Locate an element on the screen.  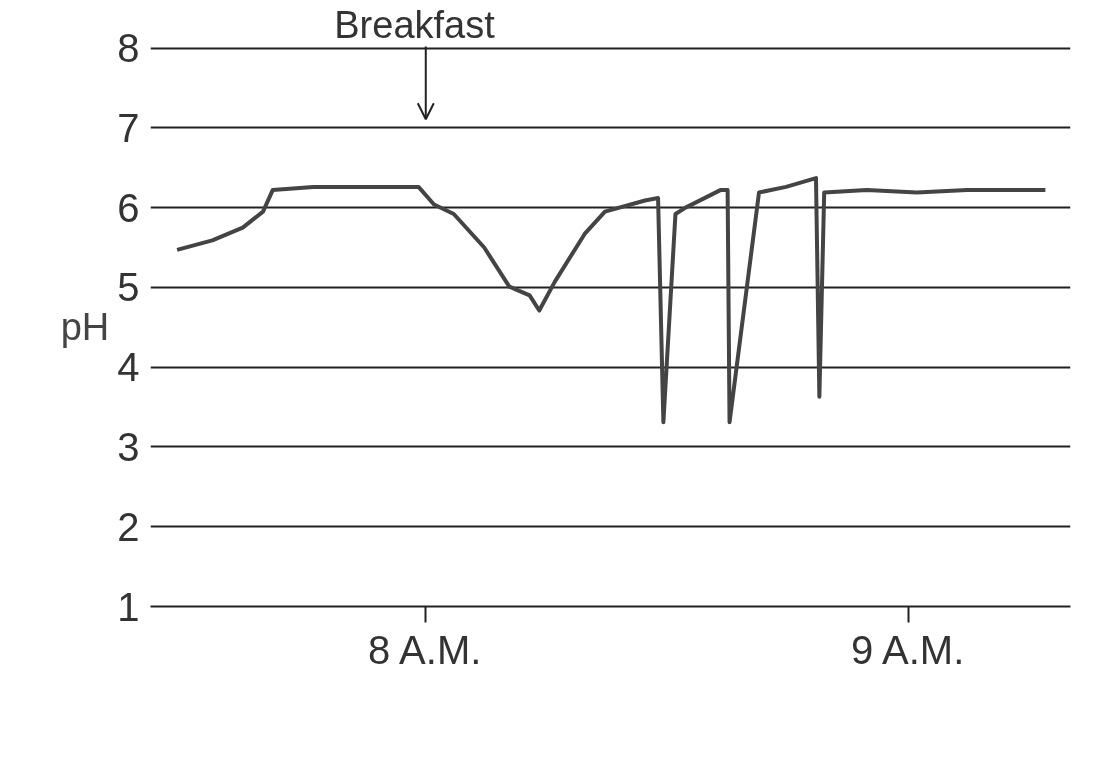
y-tick-label: 6 is located at coordinates (128, 207).